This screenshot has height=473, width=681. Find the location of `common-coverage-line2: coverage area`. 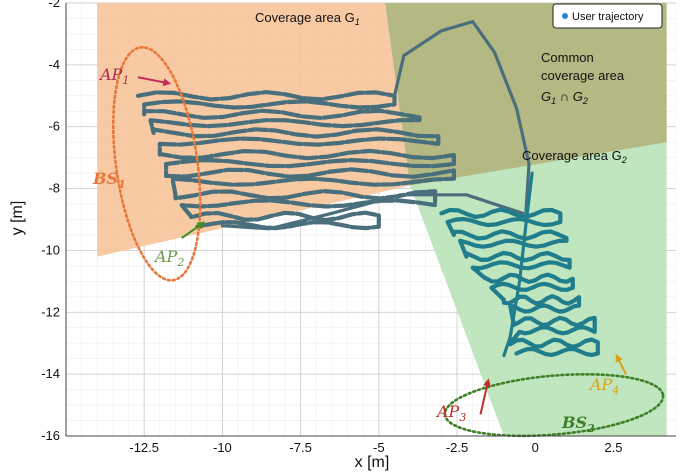

common-coverage-line2: coverage area is located at coordinates (583, 75).